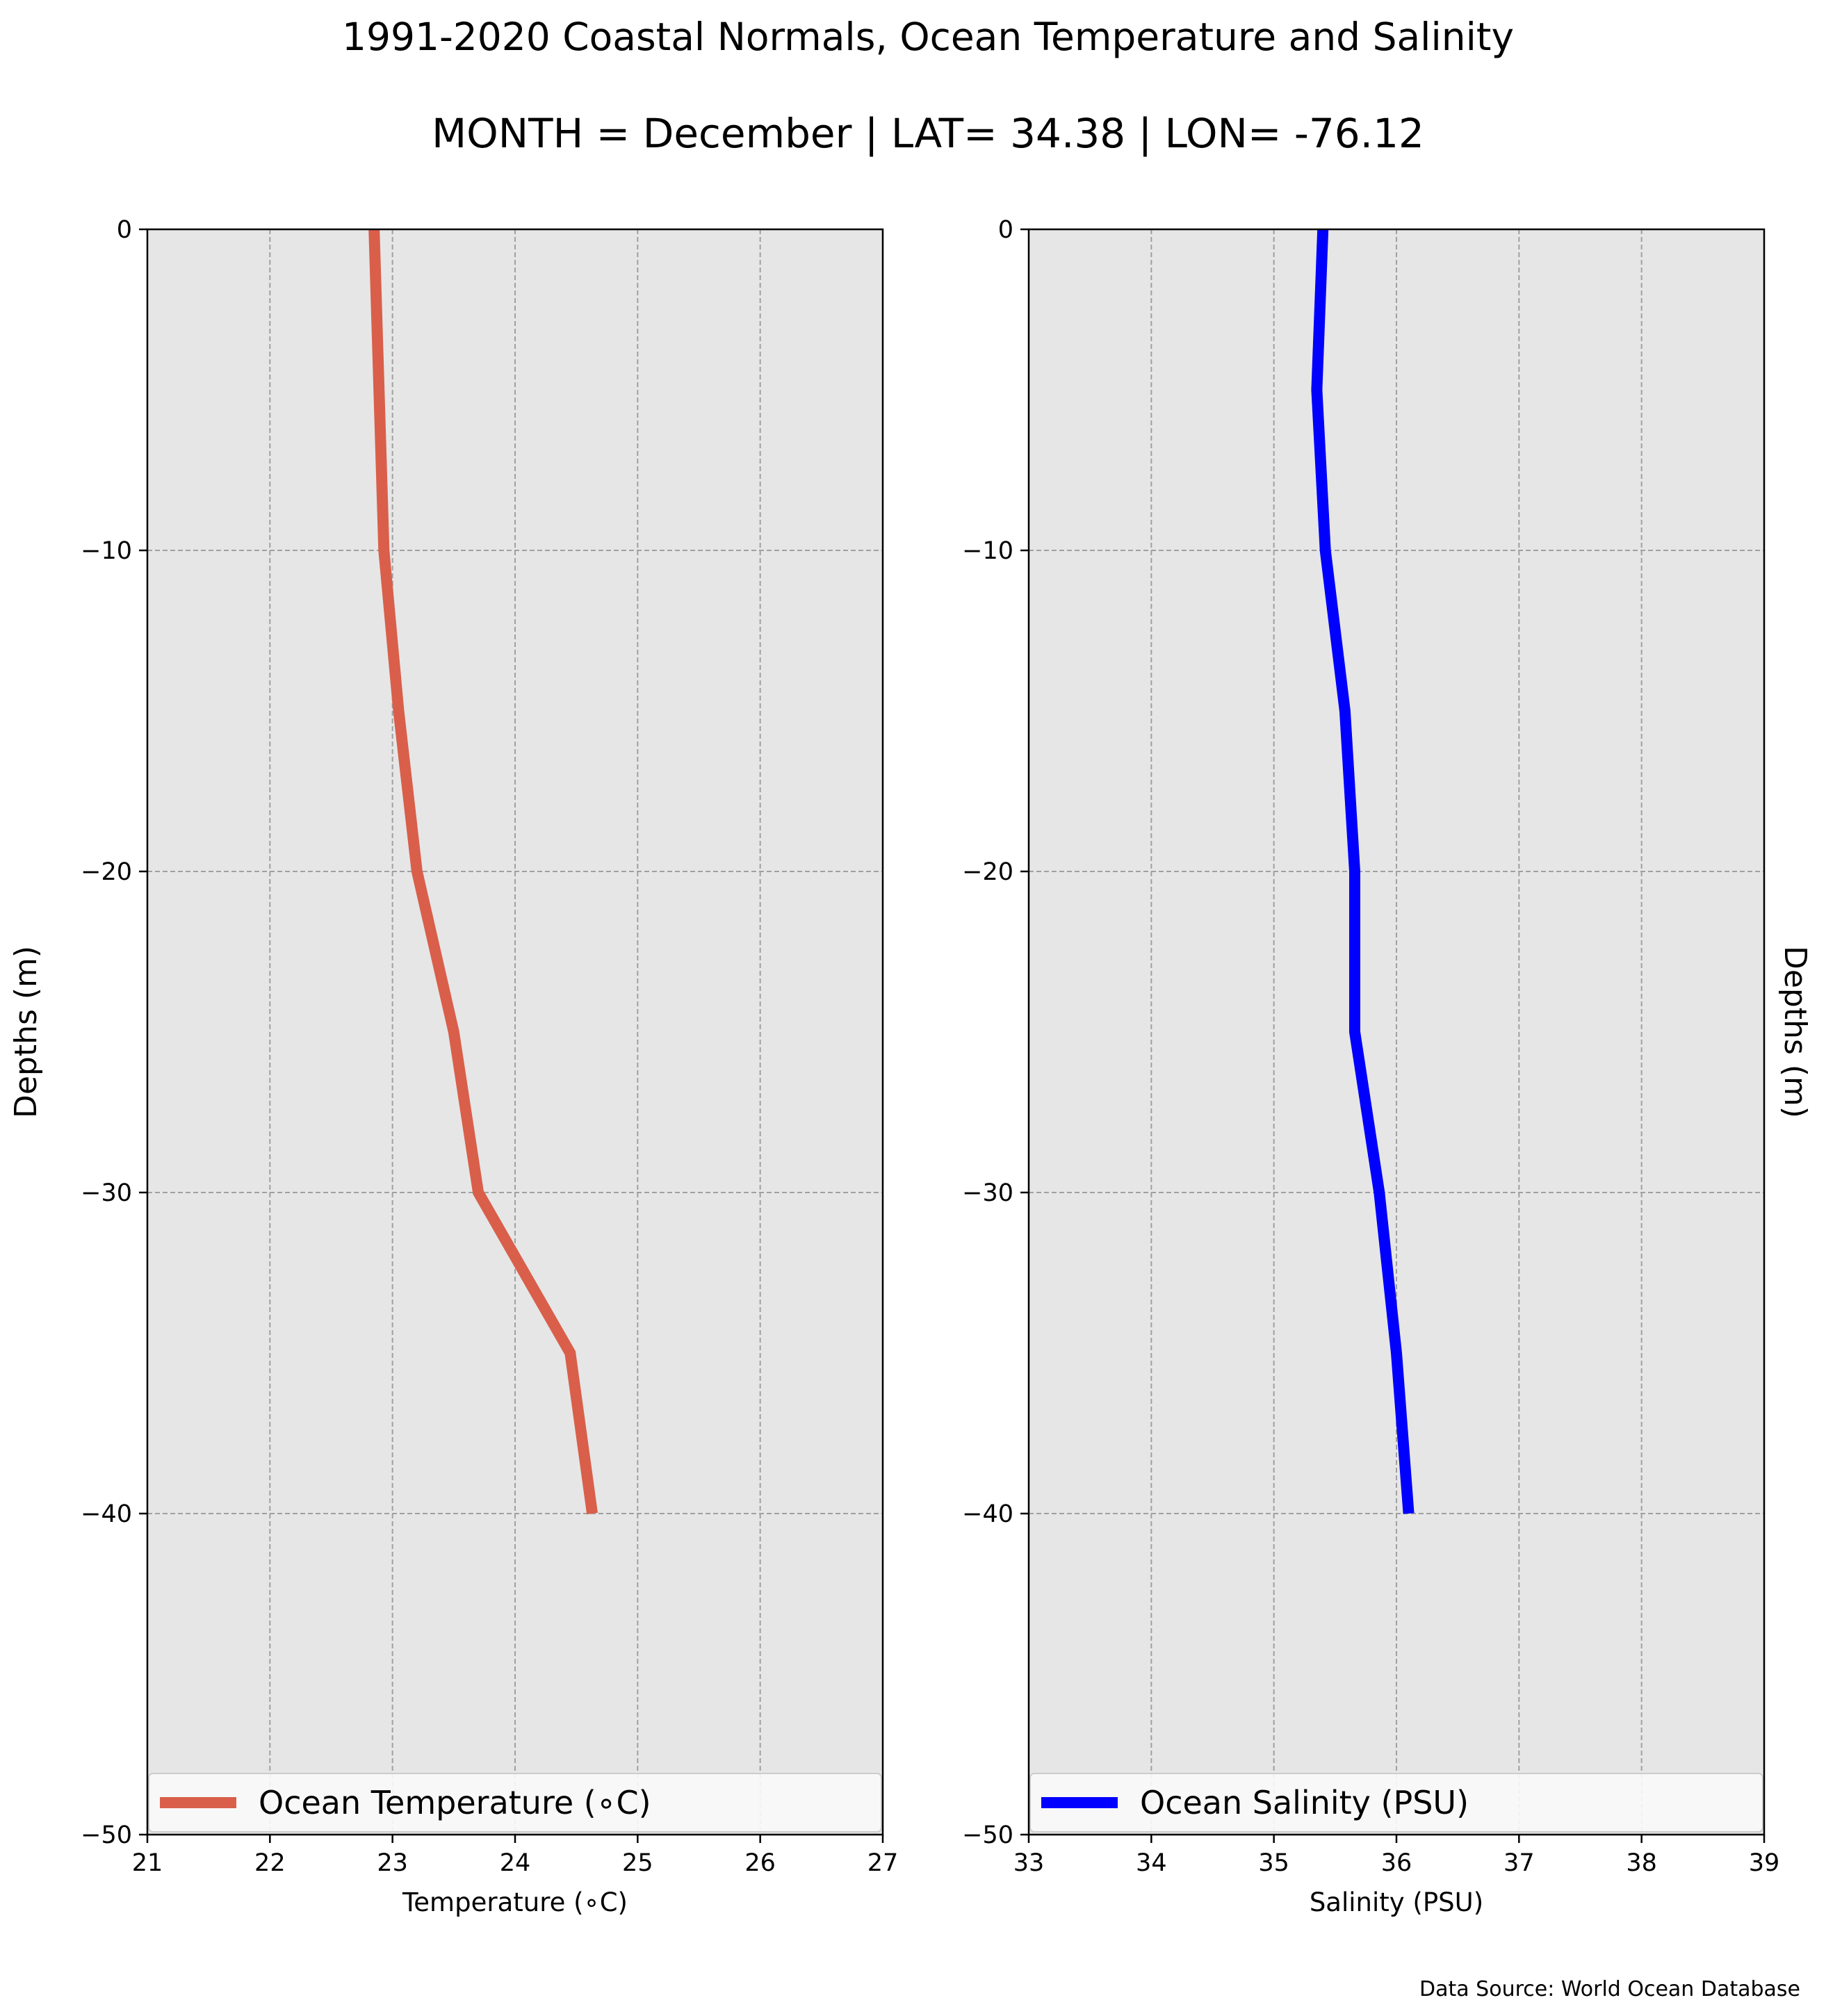 This screenshot has height=2016, width=1842. Describe the element at coordinates (1765, 1863) in the screenshot. I see `salinity-x-tick-label: 39` at that location.